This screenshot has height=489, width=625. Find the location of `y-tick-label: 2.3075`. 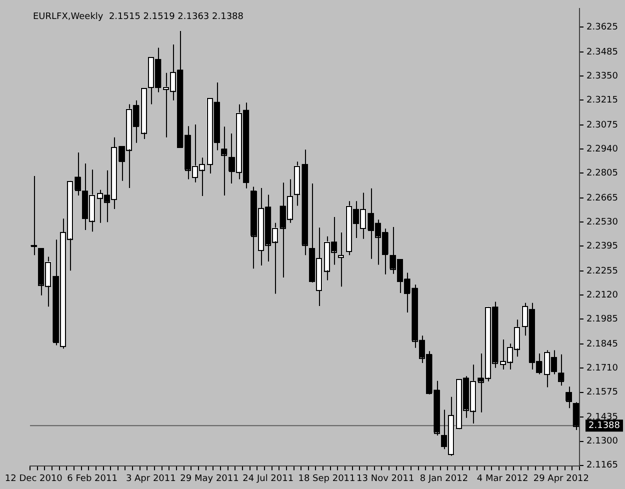

y-tick-label: 2.3075 is located at coordinates (602, 125).